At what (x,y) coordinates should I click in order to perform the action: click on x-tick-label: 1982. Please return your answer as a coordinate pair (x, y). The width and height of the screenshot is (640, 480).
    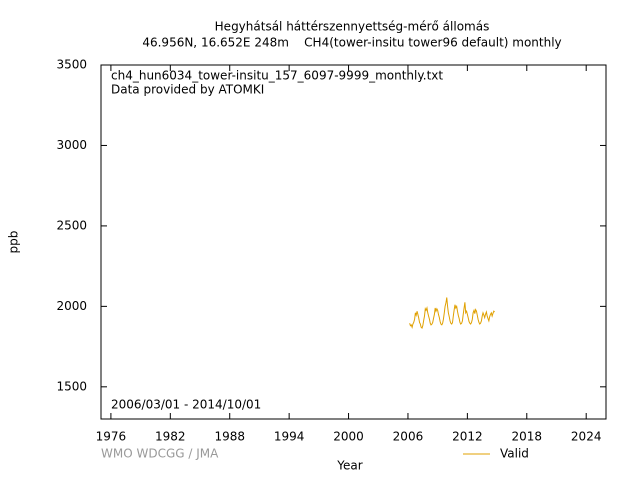
    Looking at the image, I should click on (170, 437).